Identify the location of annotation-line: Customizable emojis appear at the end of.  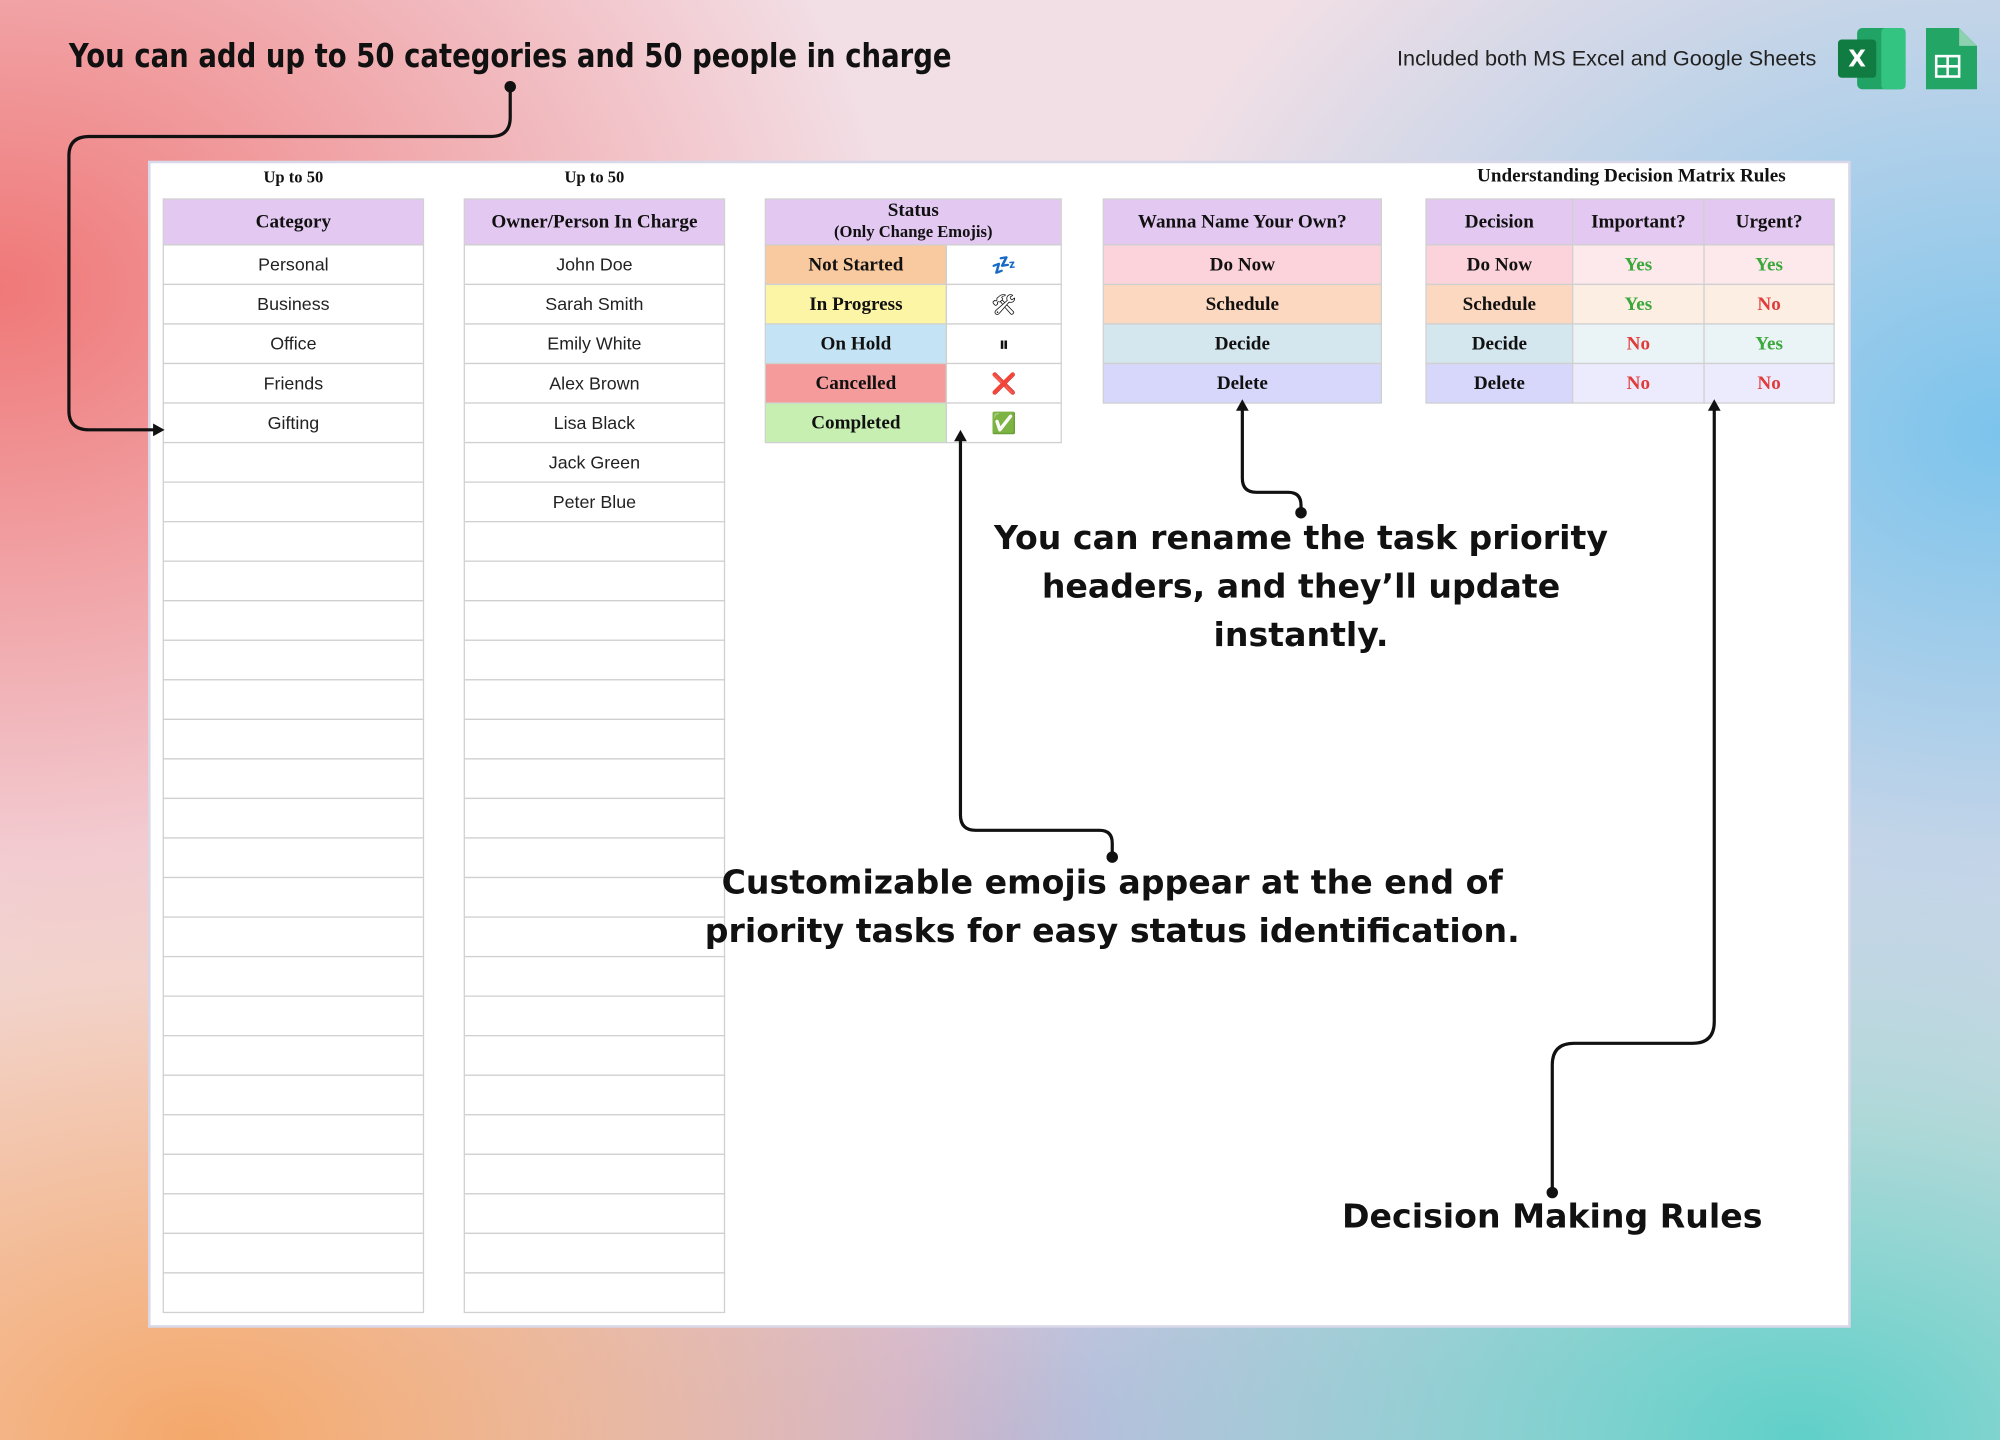
(1113, 881).